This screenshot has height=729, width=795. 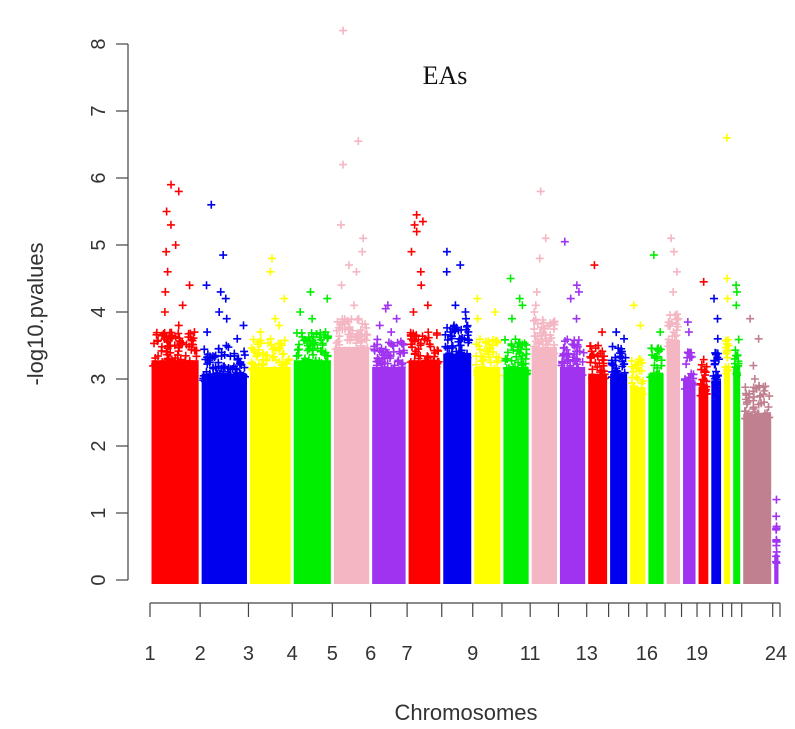 I want to click on chromosome-17-points, so click(x=673, y=409).